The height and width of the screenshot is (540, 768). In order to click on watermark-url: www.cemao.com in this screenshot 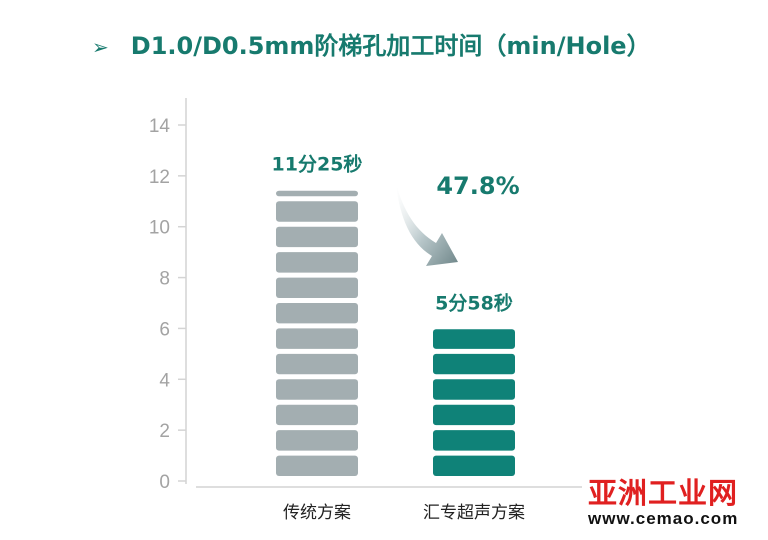, I will do `click(663, 518)`.